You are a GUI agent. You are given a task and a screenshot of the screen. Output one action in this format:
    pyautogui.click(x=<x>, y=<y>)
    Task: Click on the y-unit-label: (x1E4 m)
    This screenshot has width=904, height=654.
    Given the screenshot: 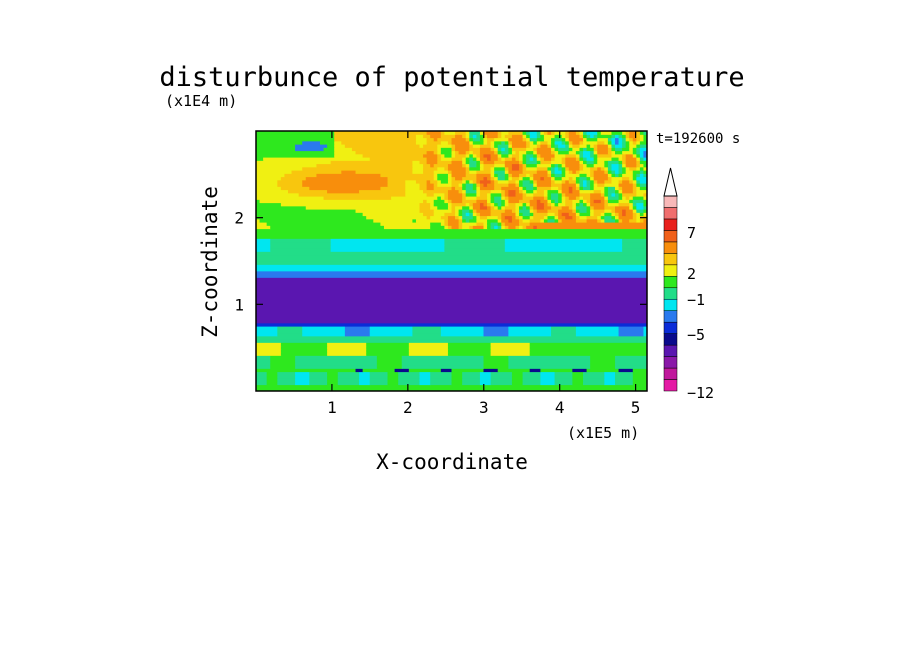 What is the action you would take?
    pyautogui.click(x=201, y=101)
    